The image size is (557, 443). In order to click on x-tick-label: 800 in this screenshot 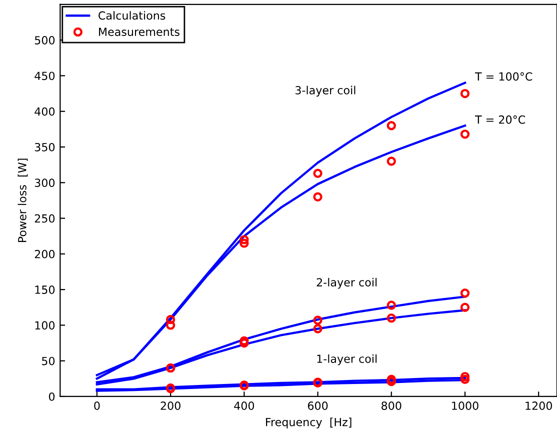, I will do `click(392, 406)`.